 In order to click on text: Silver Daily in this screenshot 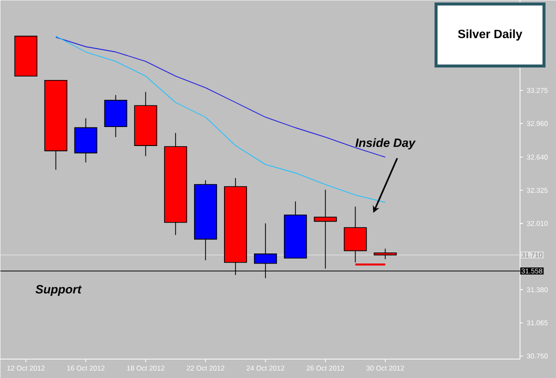, I will do `click(490, 35)`.